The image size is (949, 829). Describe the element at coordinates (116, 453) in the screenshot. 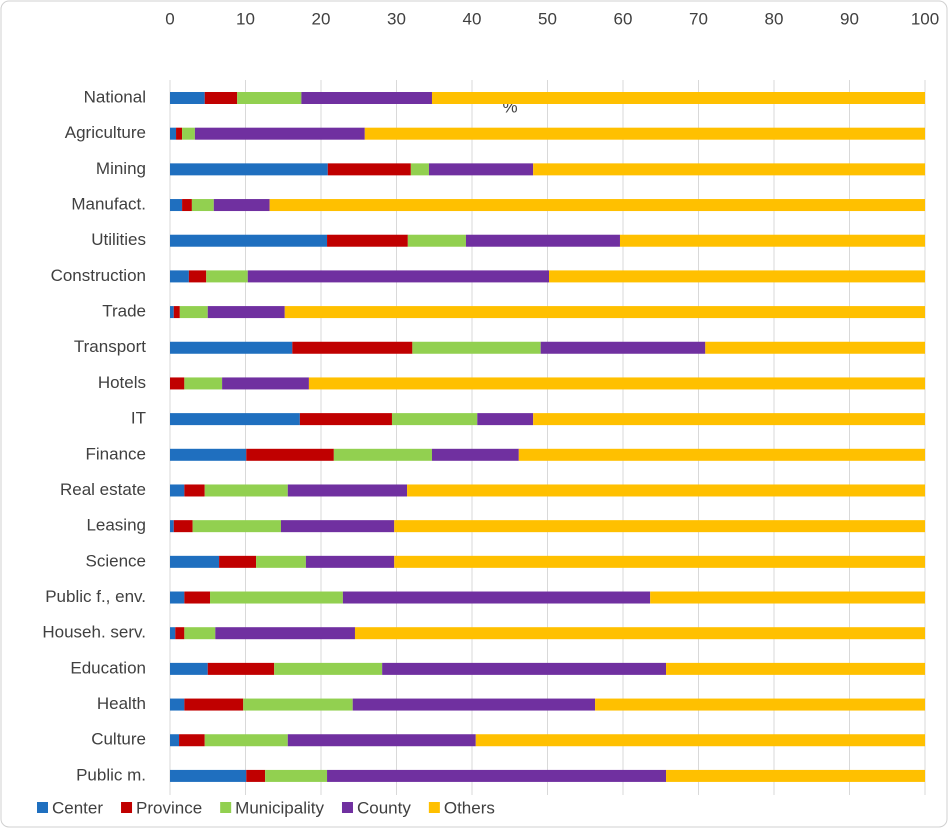

I see `y-tick-label: Finance` at that location.